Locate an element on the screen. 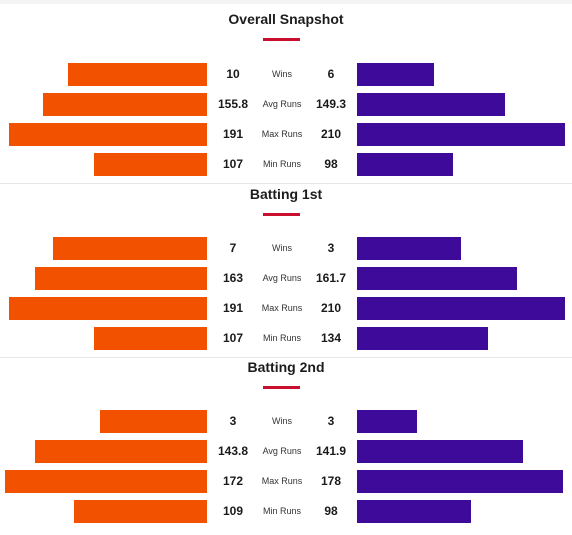  team-b-value: 178 is located at coordinates (331, 481).